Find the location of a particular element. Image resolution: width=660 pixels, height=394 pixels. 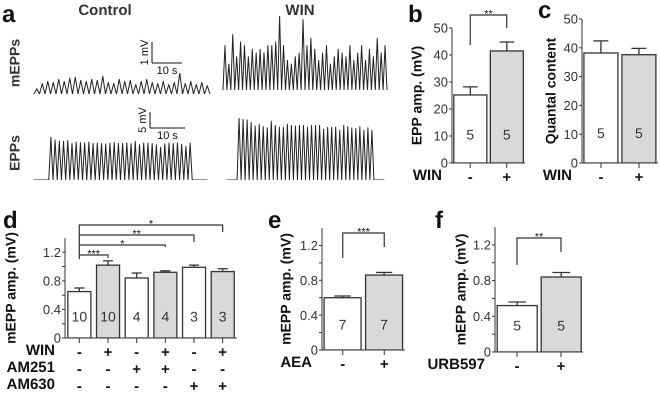

chart-title: d is located at coordinates (10, 220).